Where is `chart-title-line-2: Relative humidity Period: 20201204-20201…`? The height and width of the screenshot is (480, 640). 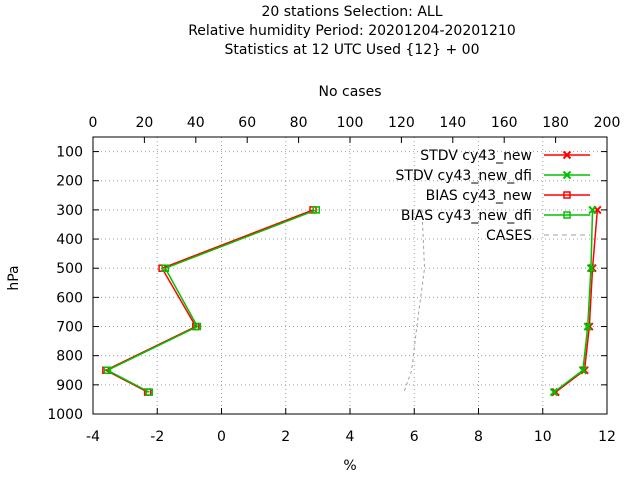 chart-title-line-2: Relative humidity Period: 20201204-20201… is located at coordinates (352, 31).